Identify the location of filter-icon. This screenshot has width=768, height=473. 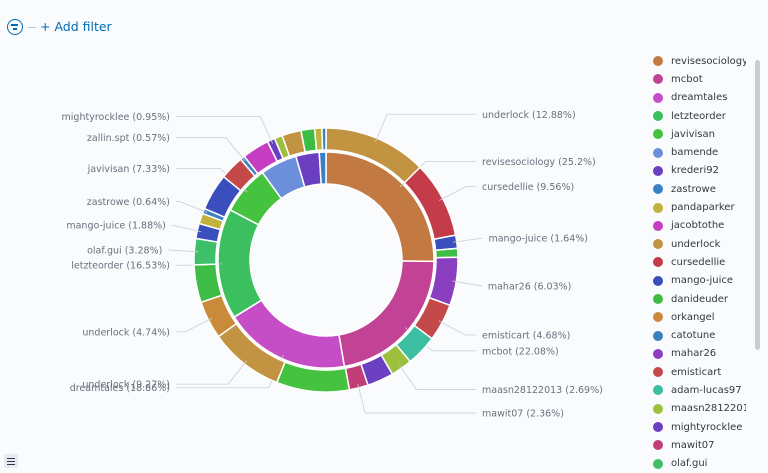
(15, 27).